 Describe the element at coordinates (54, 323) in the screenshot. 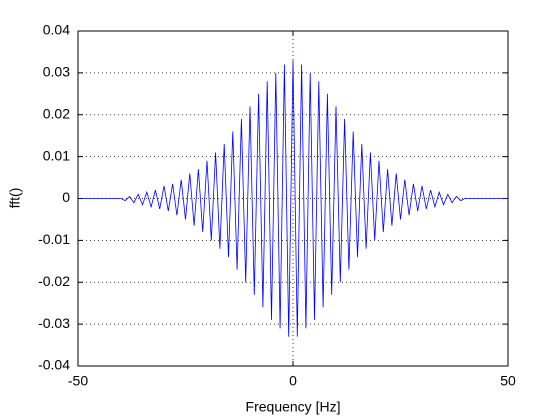

I see `y-tick-label: -0.03` at that location.